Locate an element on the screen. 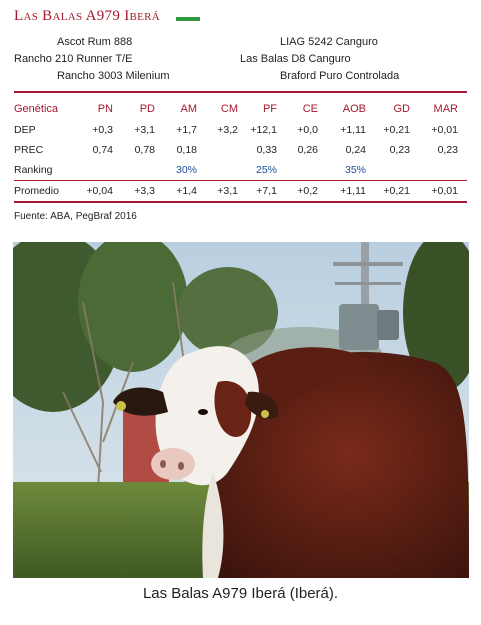 The width and height of the screenshot is (481, 625). cell-dep-gd: +0,21 is located at coordinates (393, 130).